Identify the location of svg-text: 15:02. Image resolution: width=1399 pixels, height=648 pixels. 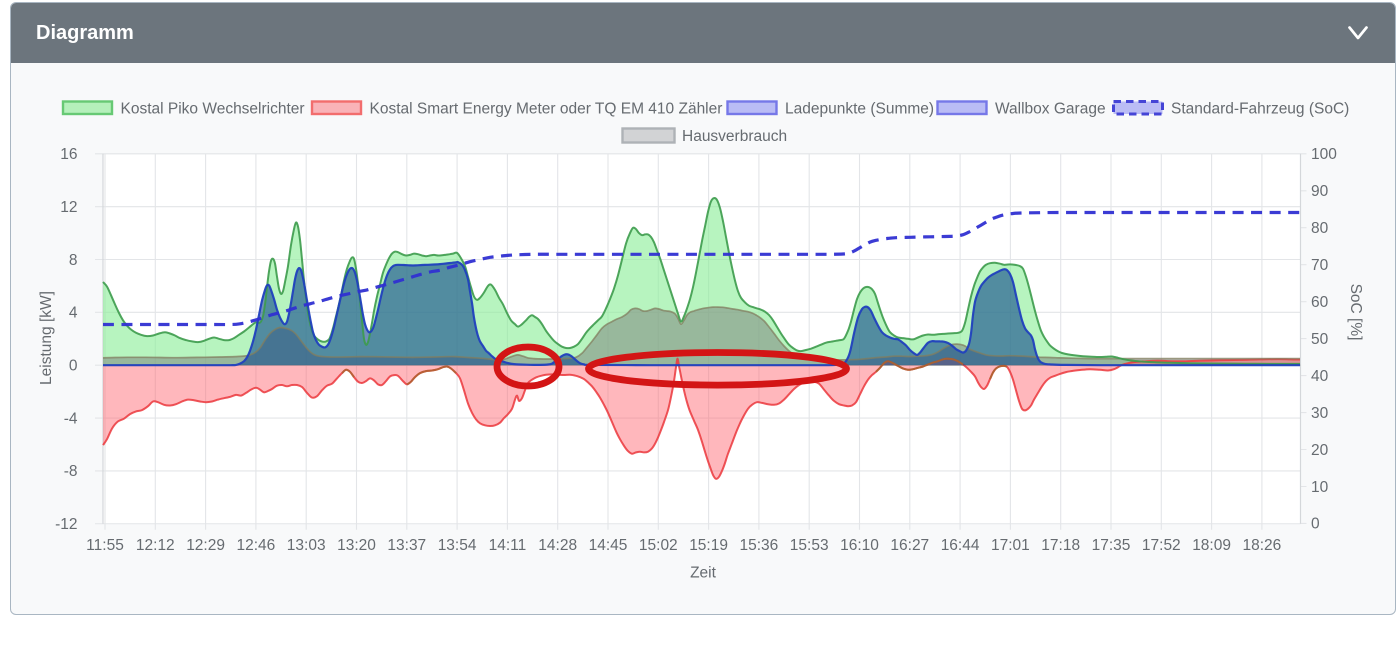
(658, 545).